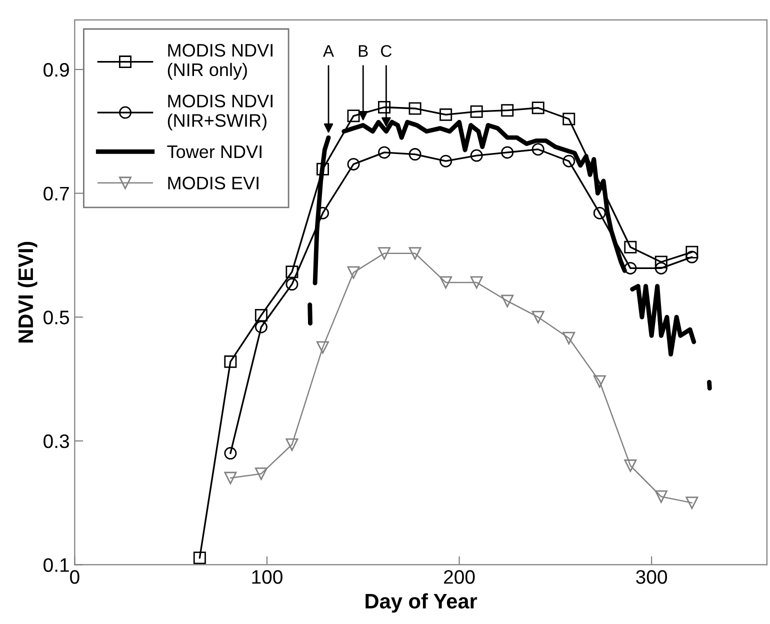 Image resolution: width=770 pixels, height=624 pixels. Describe the element at coordinates (56, 565) in the screenshot. I see `y-tick-label: 0.1` at that location.